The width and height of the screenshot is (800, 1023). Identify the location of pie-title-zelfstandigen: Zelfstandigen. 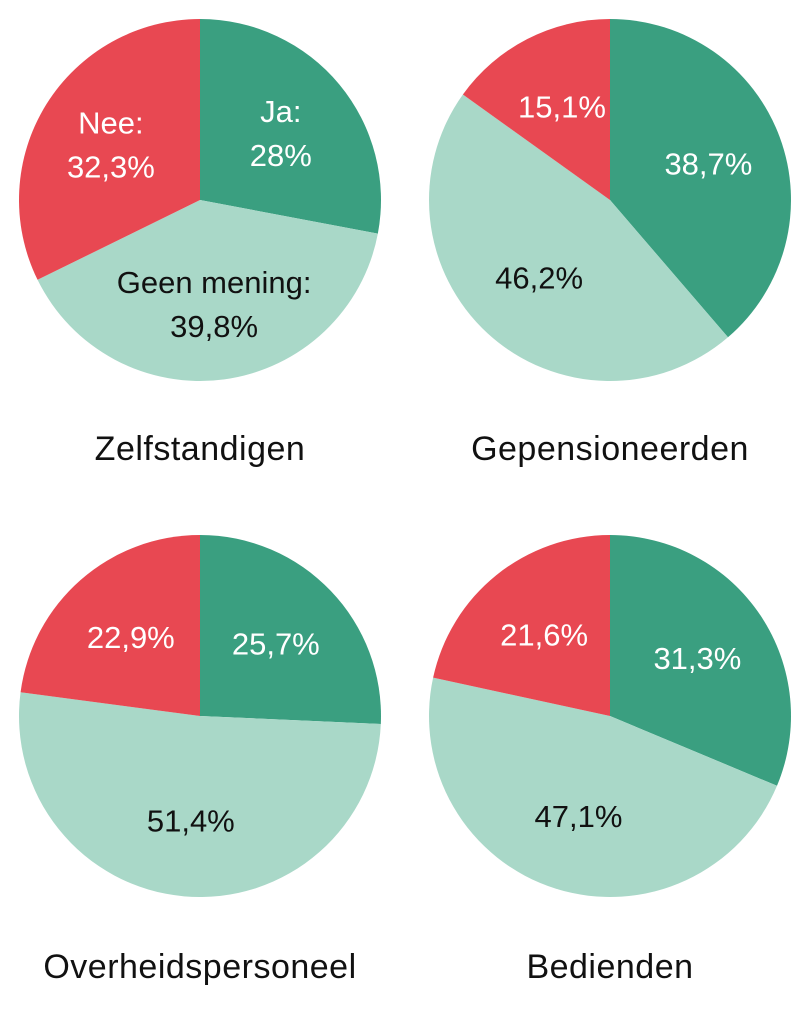
(200, 449).